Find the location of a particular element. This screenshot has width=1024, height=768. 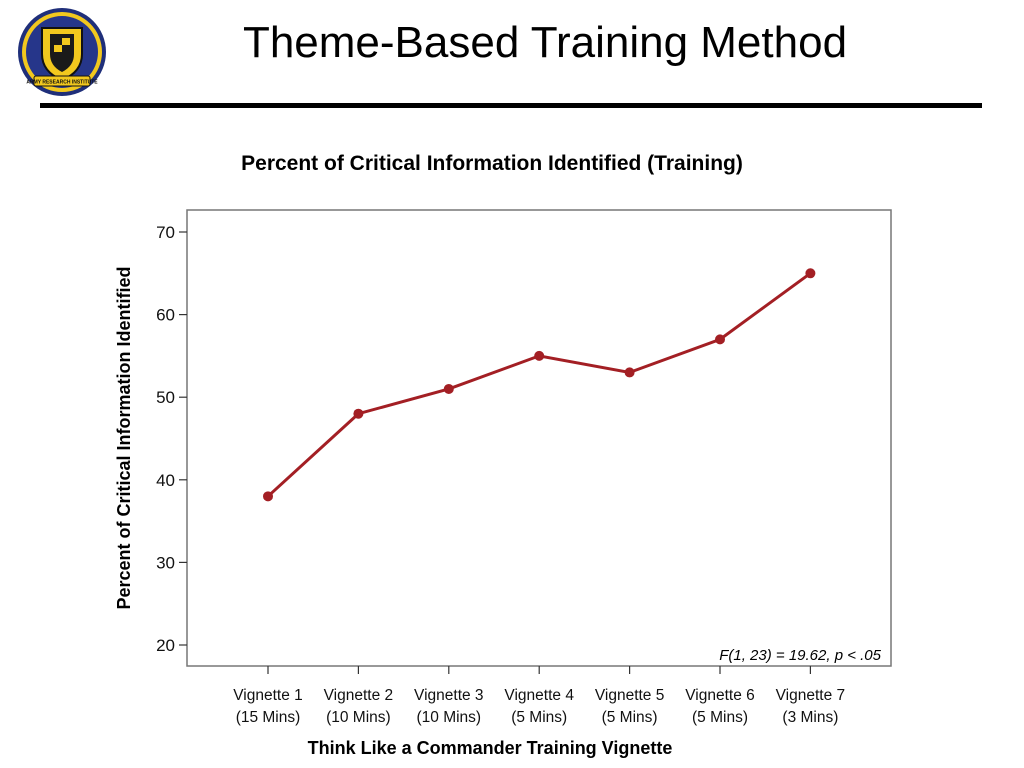

y-tick-label: 30 is located at coordinates (165, 562).